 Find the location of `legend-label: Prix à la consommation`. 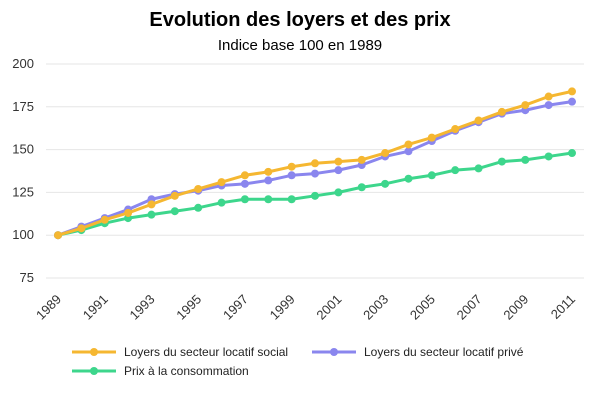

legend-label: Prix à la consommation is located at coordinates (186, 371).